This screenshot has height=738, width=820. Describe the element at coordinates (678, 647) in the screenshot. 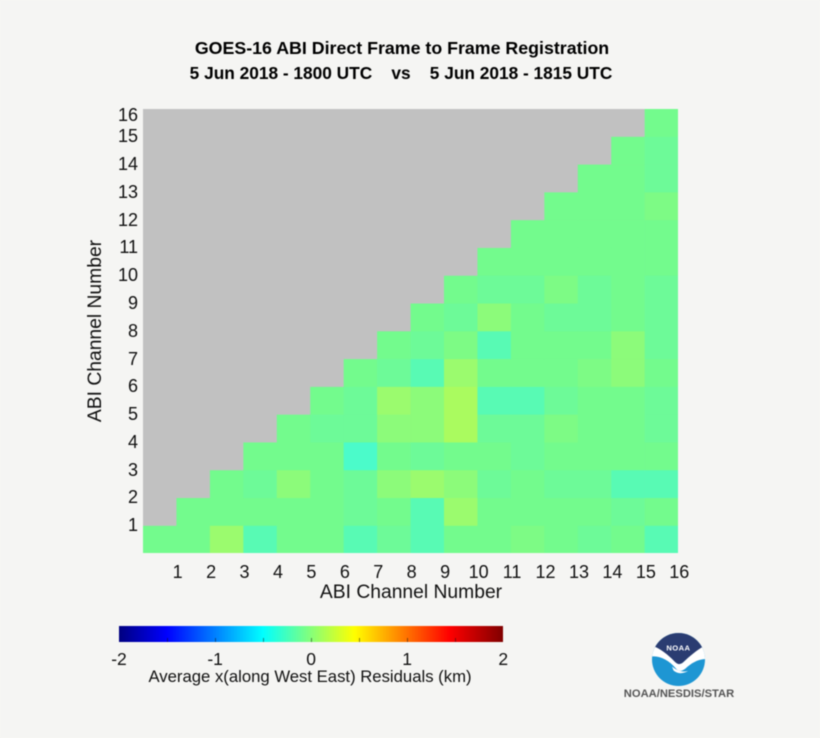

I see `svg-text: NOAA` at that location.